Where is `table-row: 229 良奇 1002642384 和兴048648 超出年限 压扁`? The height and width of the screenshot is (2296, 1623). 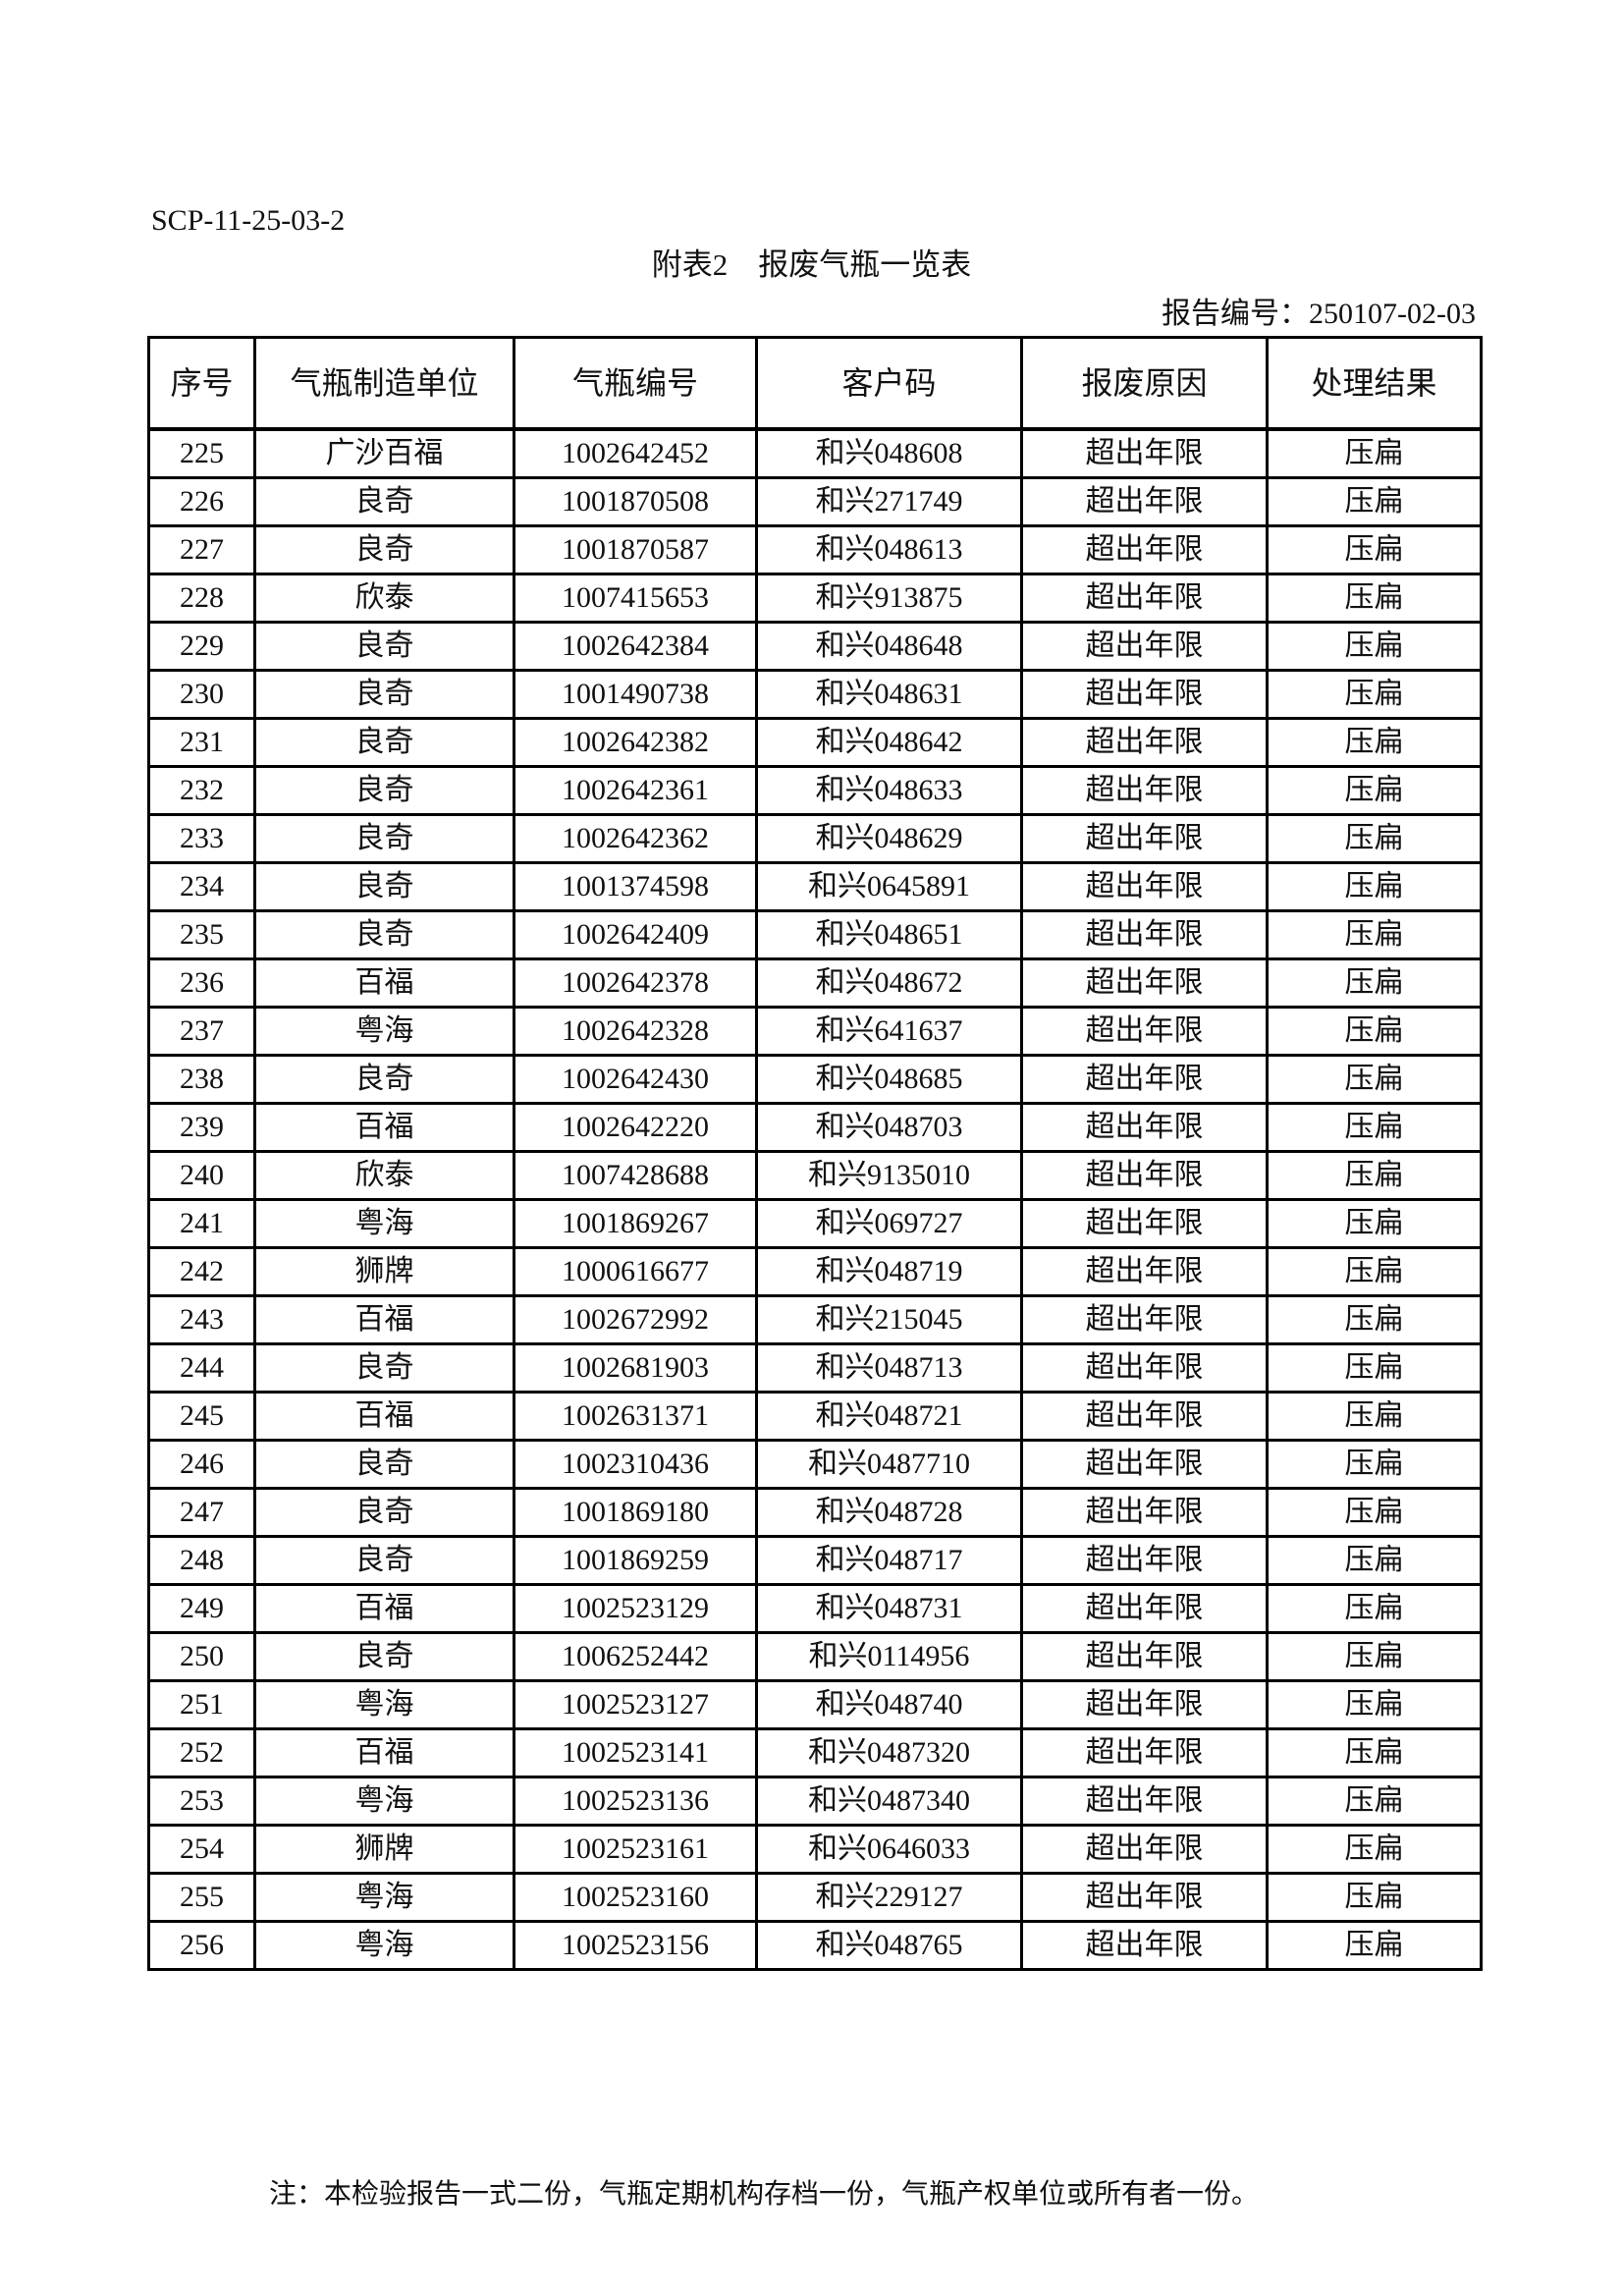
table-row: 229 良奇 1002642384 和兴048648 超出年限 压扁 is located at coordinates (815, 646).